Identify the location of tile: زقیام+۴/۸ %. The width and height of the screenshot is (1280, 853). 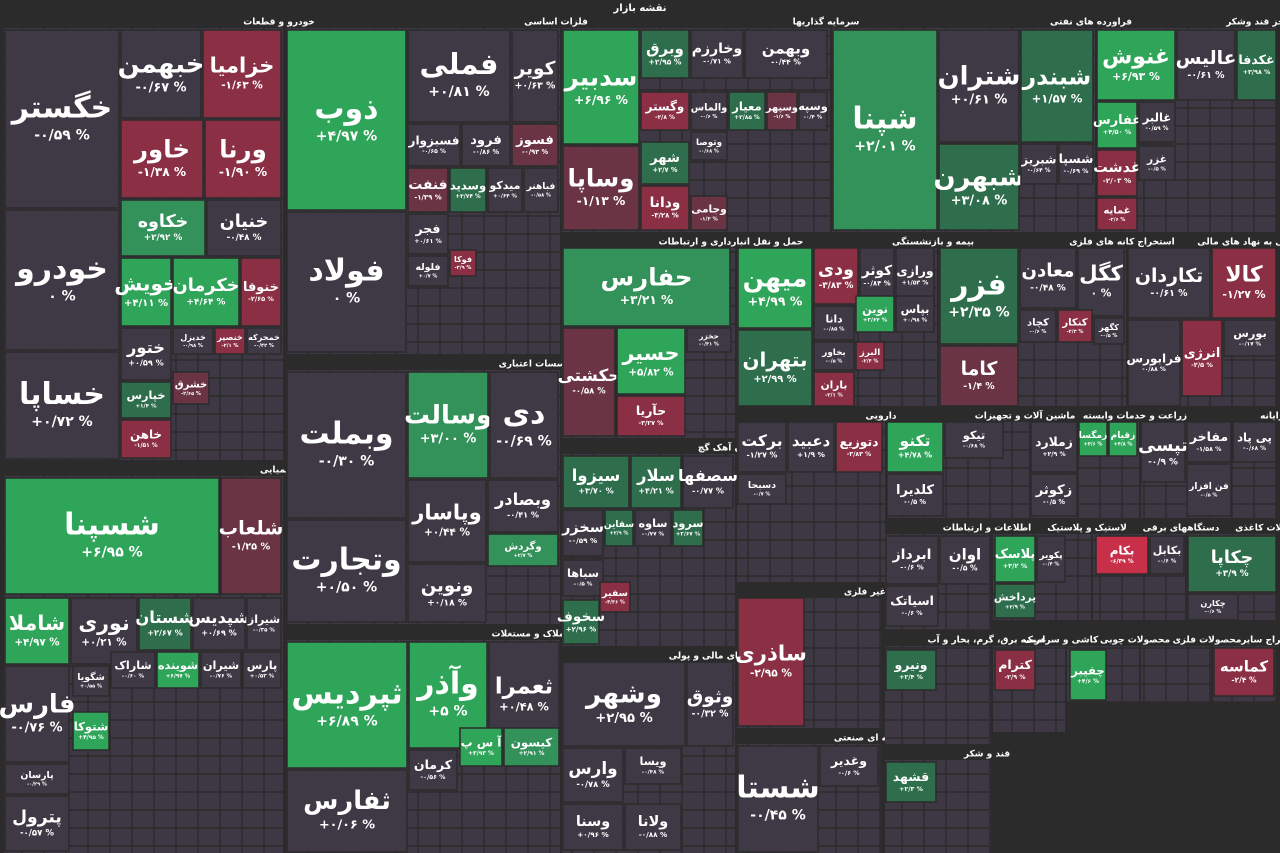
(1123, 439).